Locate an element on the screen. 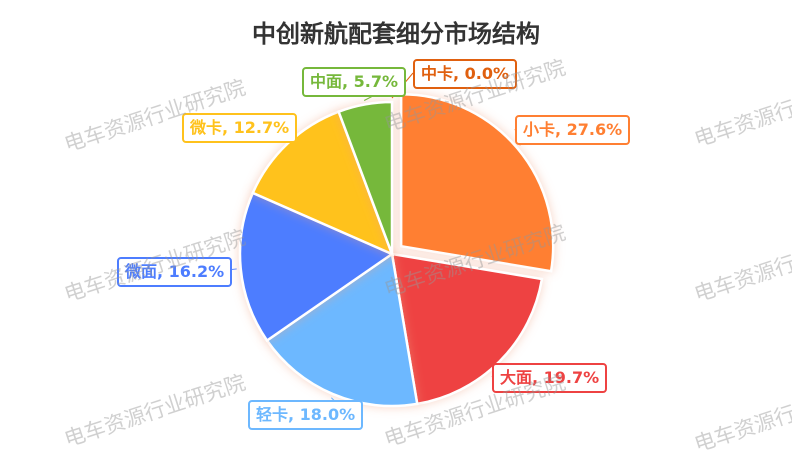  data-label: 中面, 5.7% is located at coordinates (354, 82).